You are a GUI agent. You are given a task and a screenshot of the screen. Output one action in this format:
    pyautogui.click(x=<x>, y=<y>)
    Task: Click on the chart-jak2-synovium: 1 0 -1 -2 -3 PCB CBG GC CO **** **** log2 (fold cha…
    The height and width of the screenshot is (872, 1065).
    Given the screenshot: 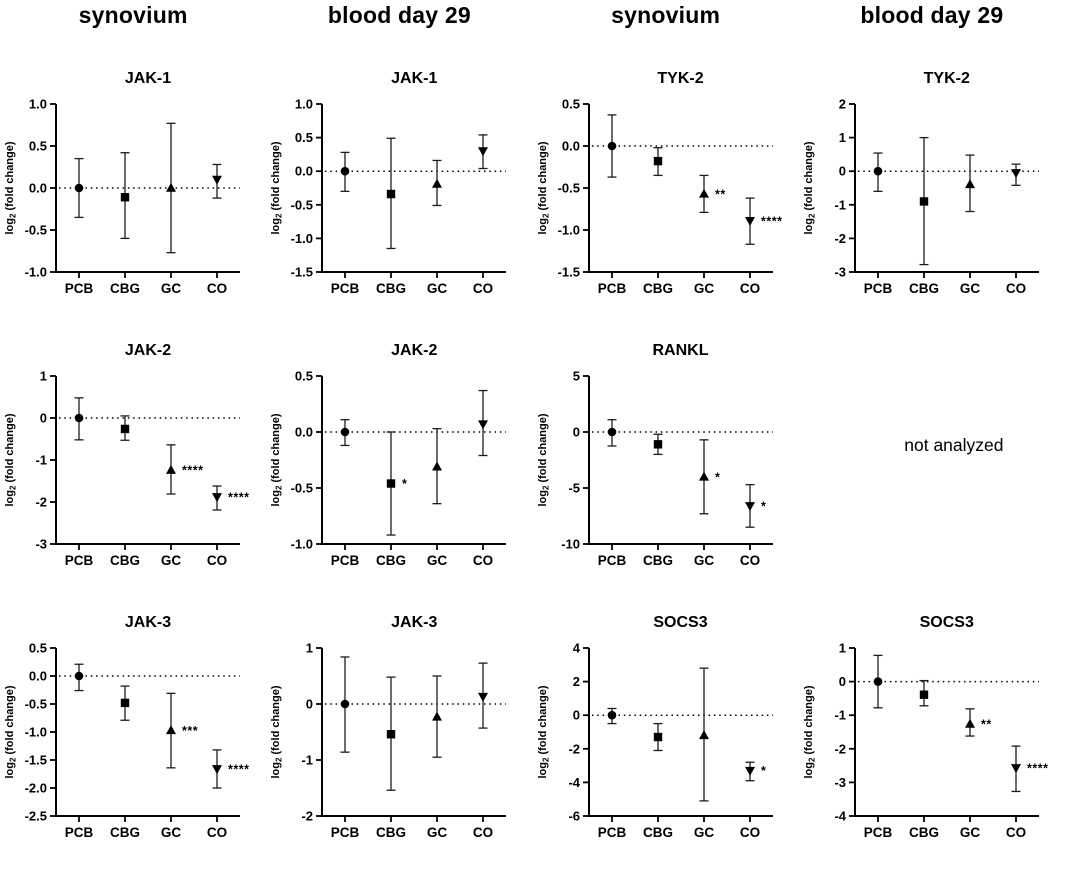 What is the action you would take?
    pyautogui.click(x=126, y=469)
    